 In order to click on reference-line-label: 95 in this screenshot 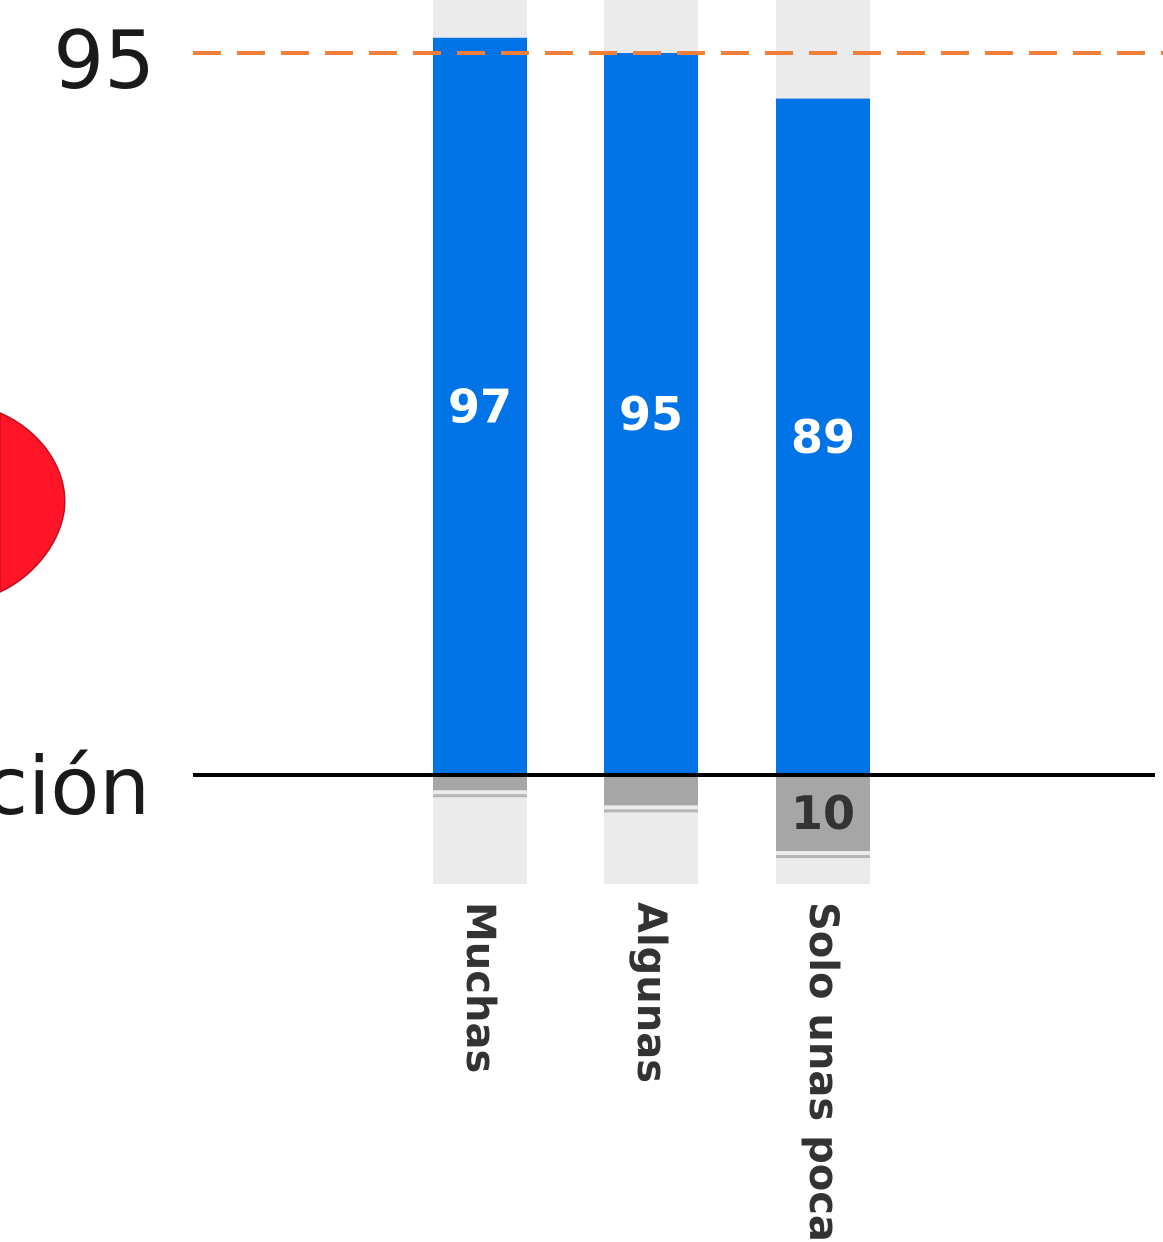, I will do `click(104, 60)`.